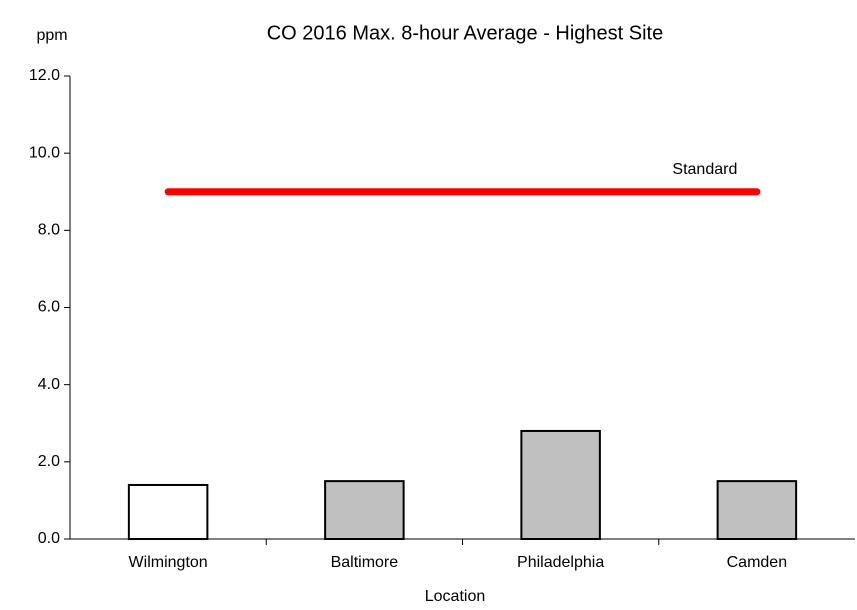 The height and width of the screenshot is (610, 857). I want to click on y-tick-label: 6.0, so click(49, 307).